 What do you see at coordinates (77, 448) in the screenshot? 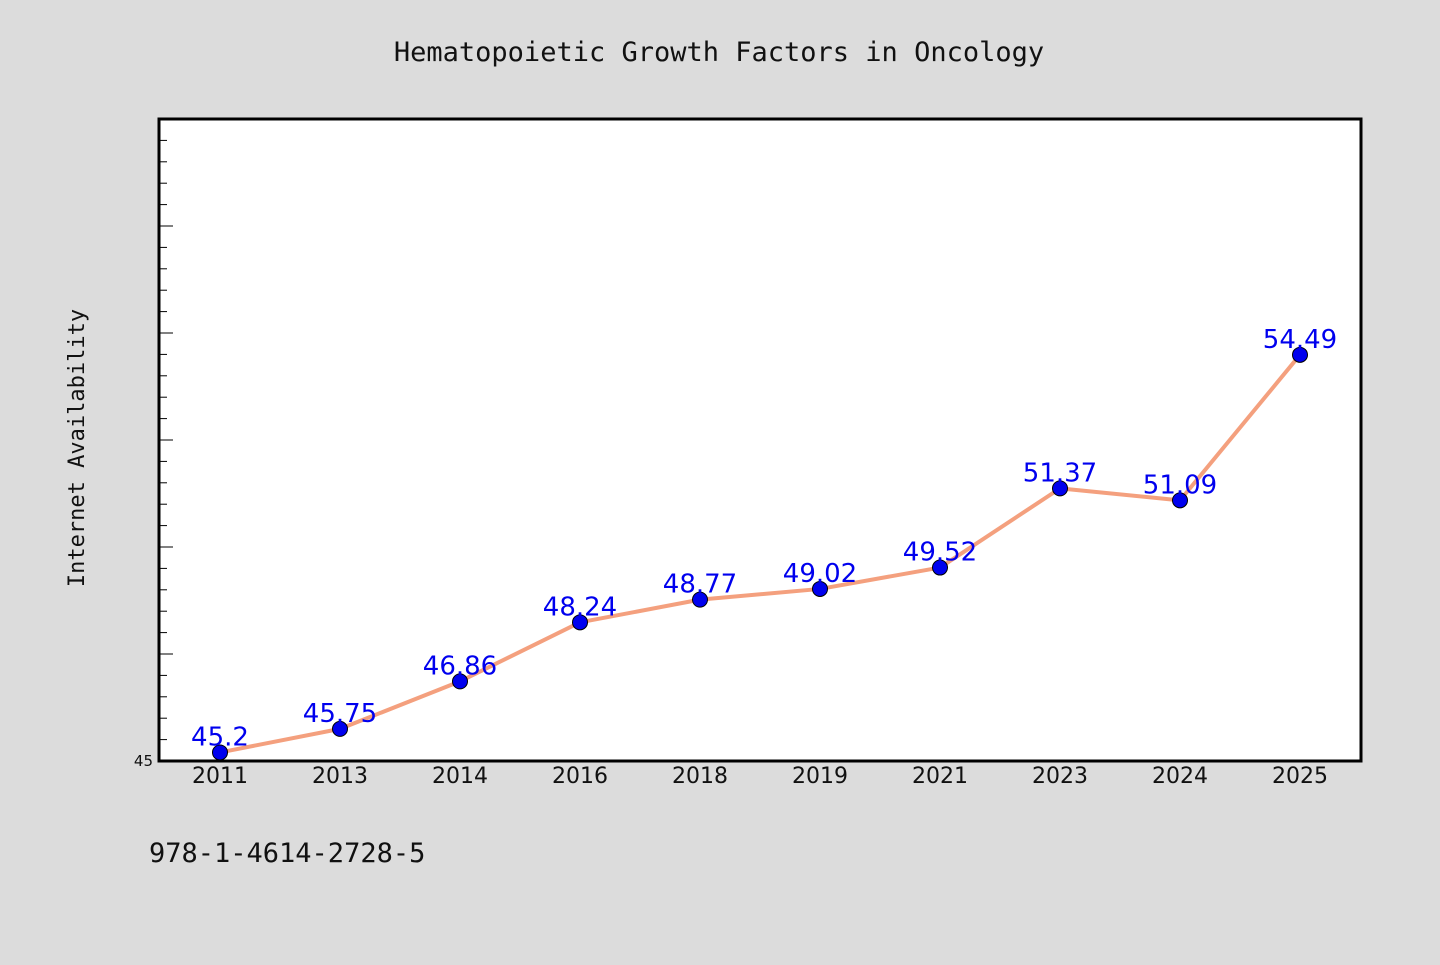
I see `y-axis-label: Internet Availability` at bounding box center [77, 448].